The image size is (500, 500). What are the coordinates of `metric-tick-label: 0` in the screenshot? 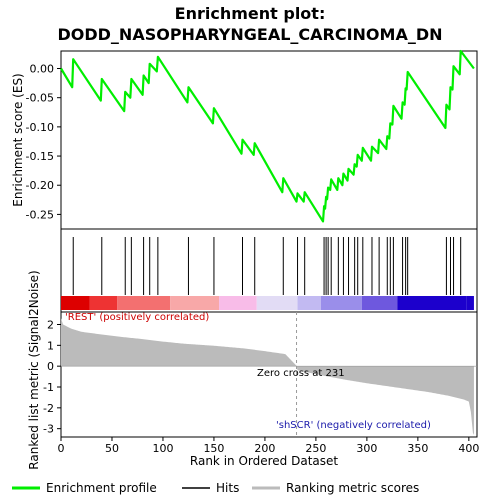 It's located at (50, 366).